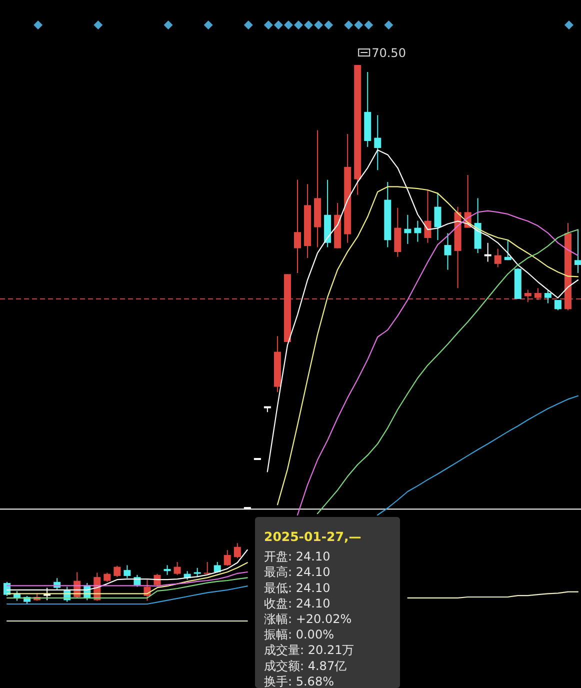 The height and width of the screenshot is (688, 581). I want to click on text: 成交额: 4.87亿, so click(305, 665).